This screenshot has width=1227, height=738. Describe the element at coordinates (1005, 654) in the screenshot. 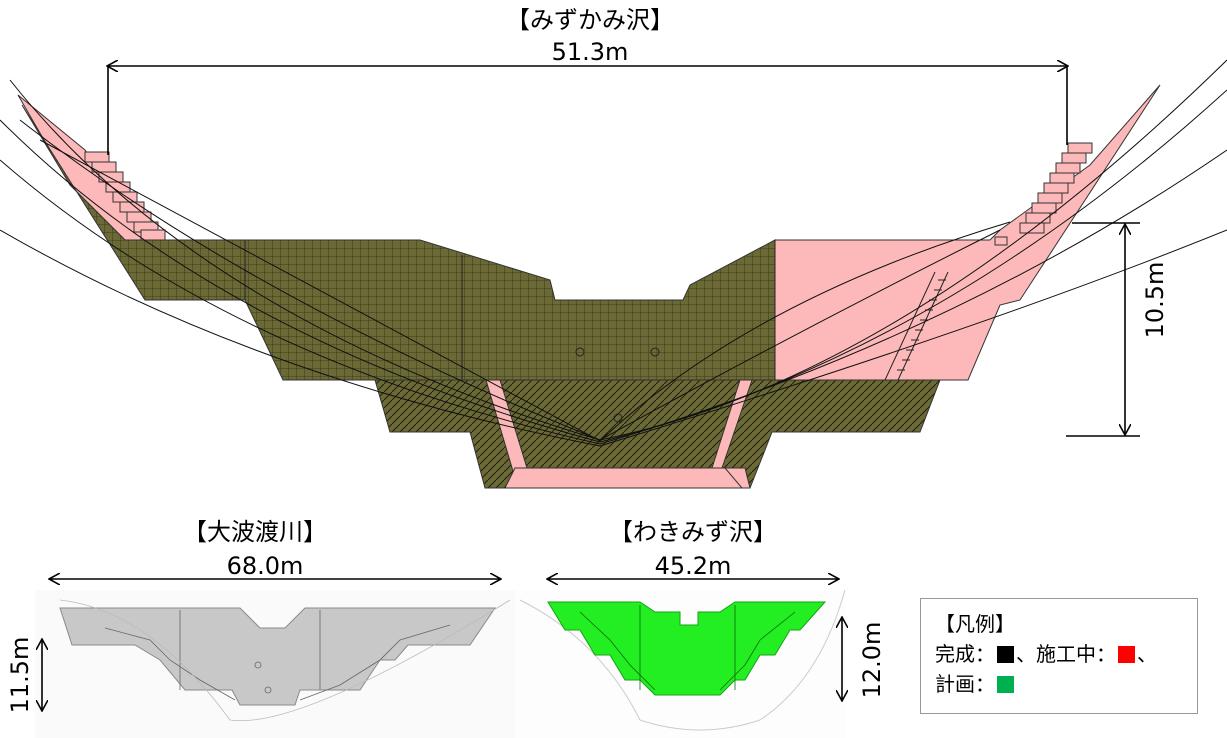

I see `complete-swatch` at that location.